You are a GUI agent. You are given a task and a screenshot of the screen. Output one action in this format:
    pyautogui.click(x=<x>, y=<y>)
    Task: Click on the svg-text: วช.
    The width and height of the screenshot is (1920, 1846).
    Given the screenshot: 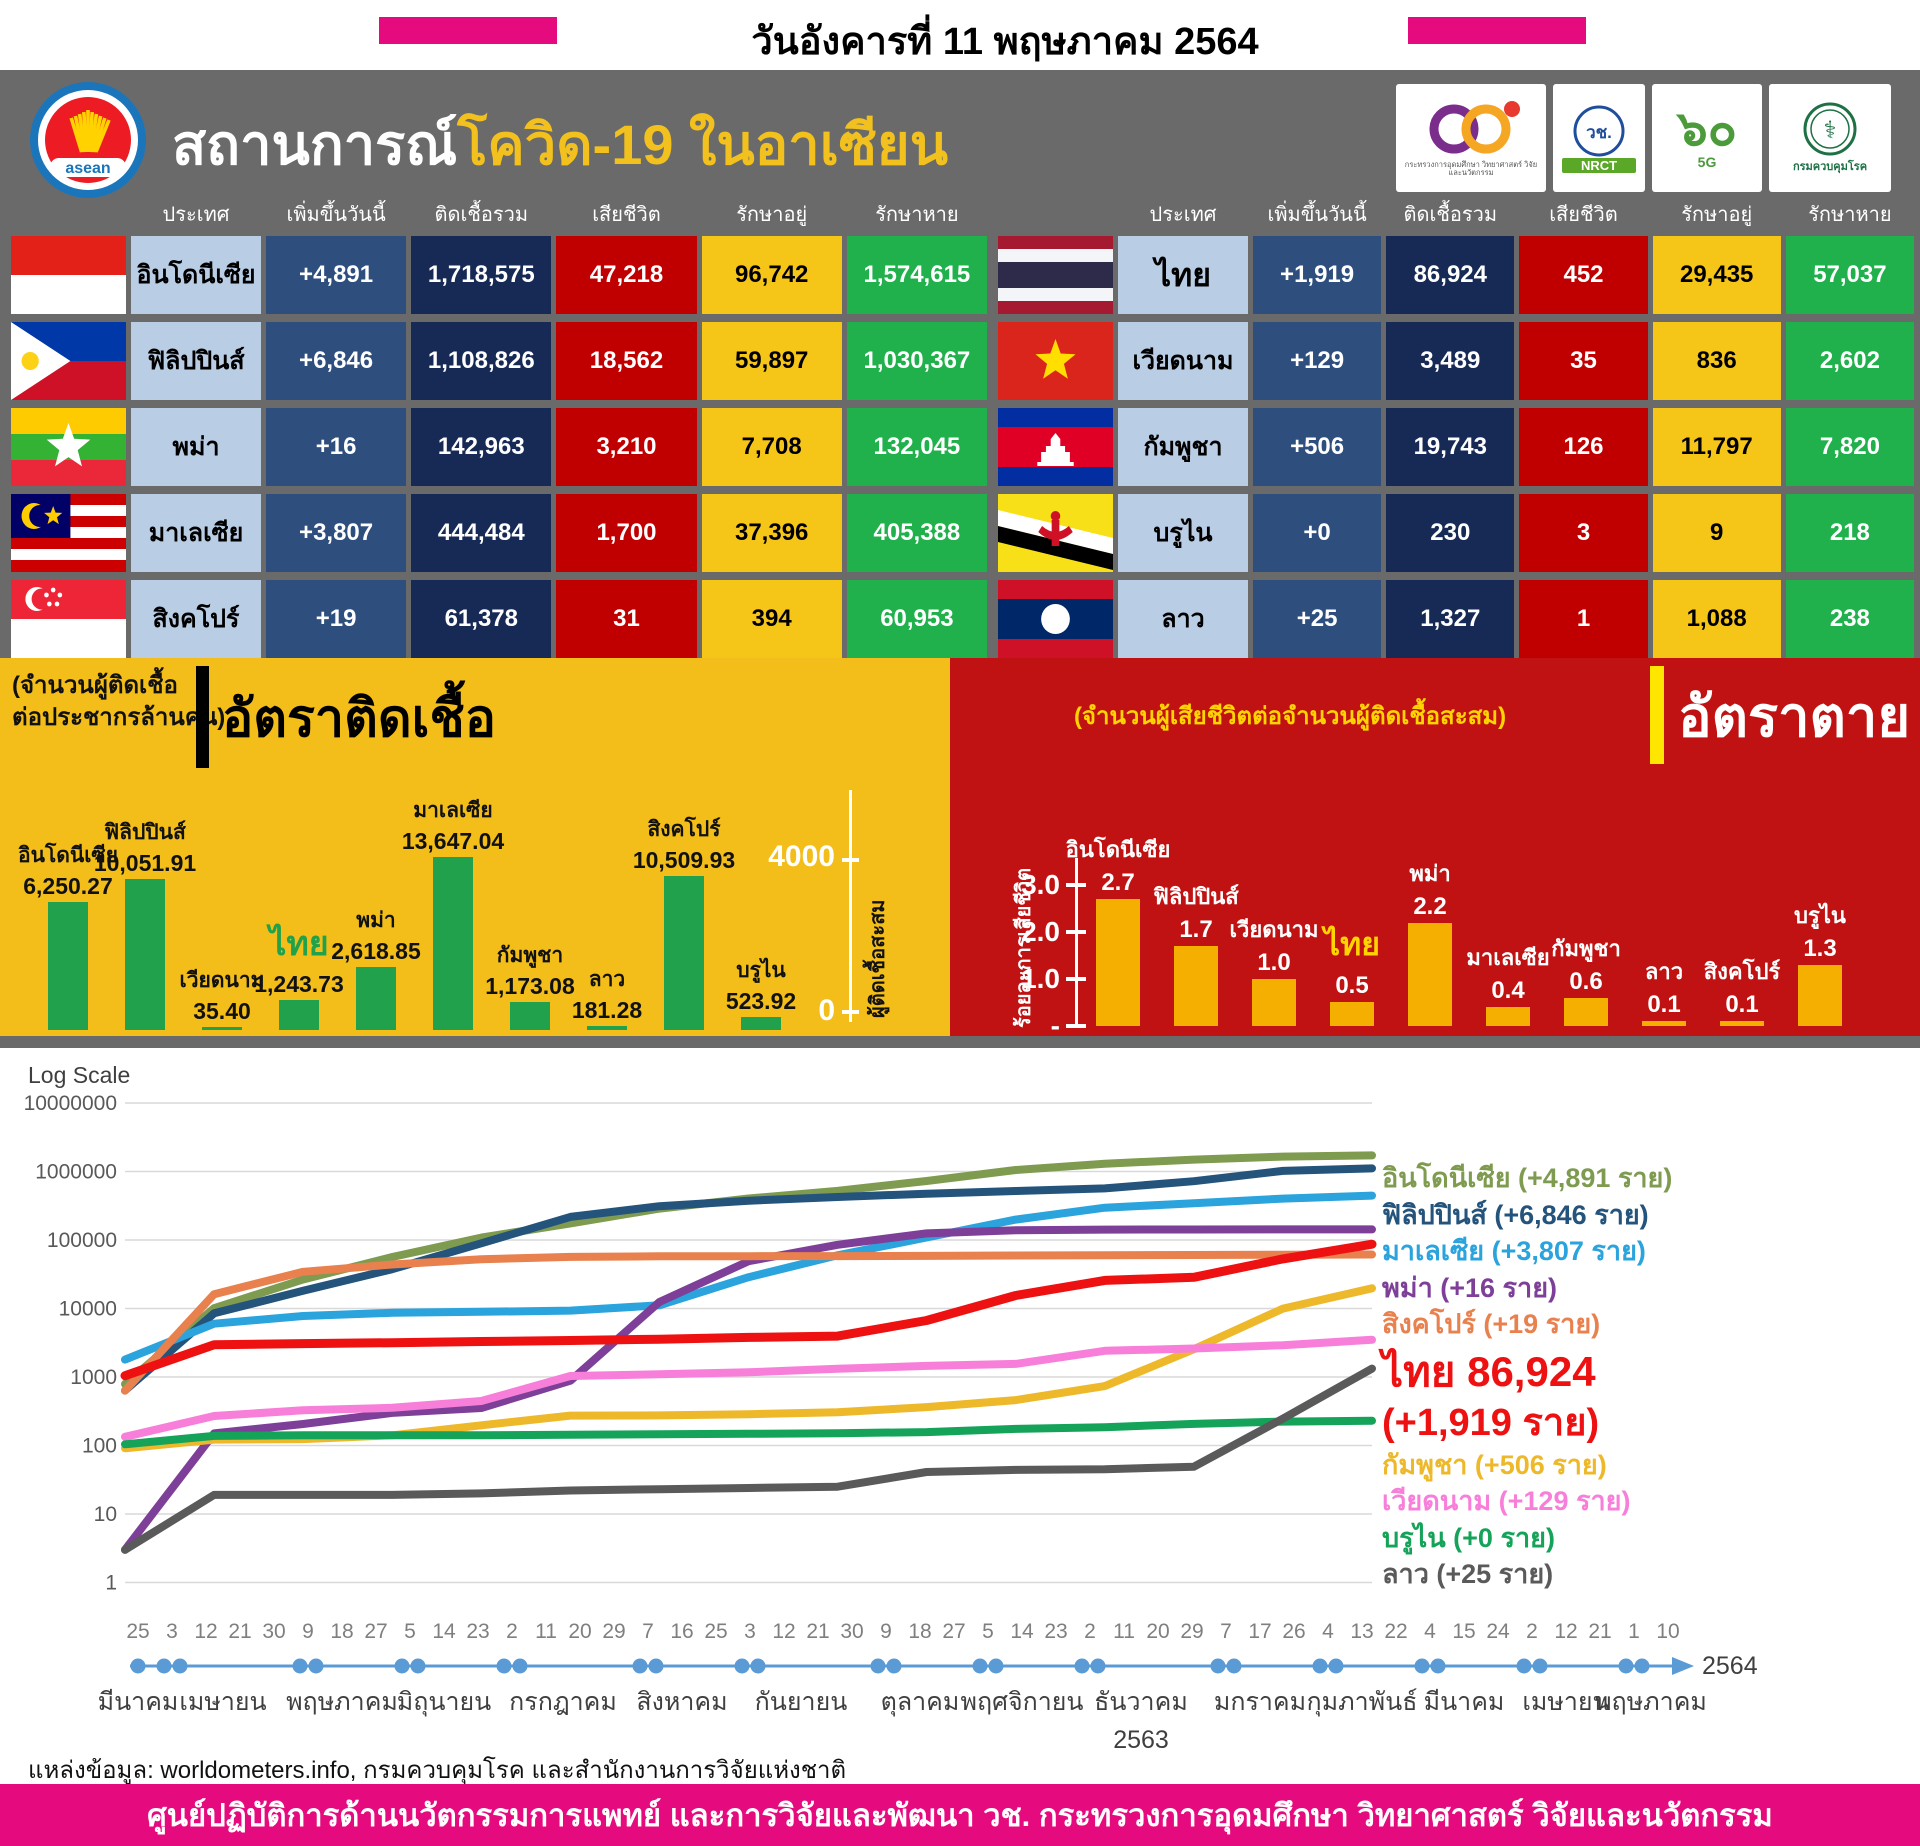 What is the action you would take?
    pyautogui.click(x=1599, y=132)
    